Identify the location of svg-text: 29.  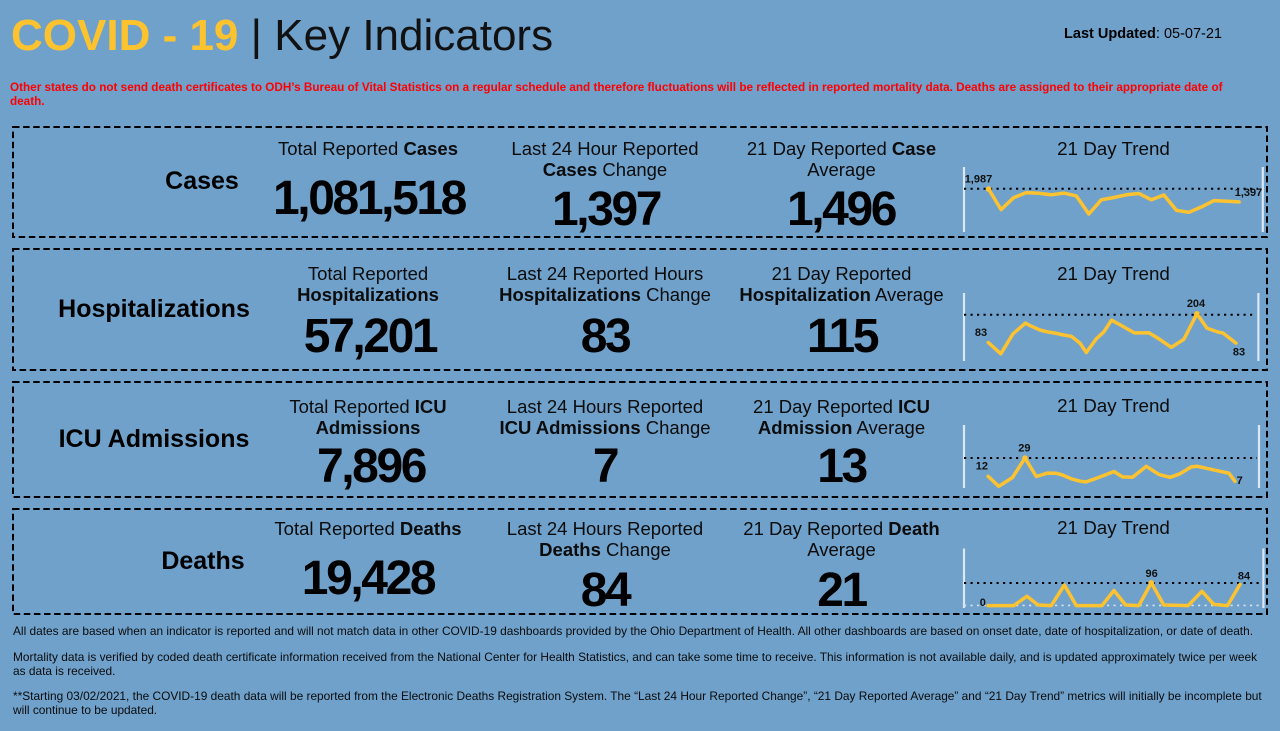
(1024, 449).